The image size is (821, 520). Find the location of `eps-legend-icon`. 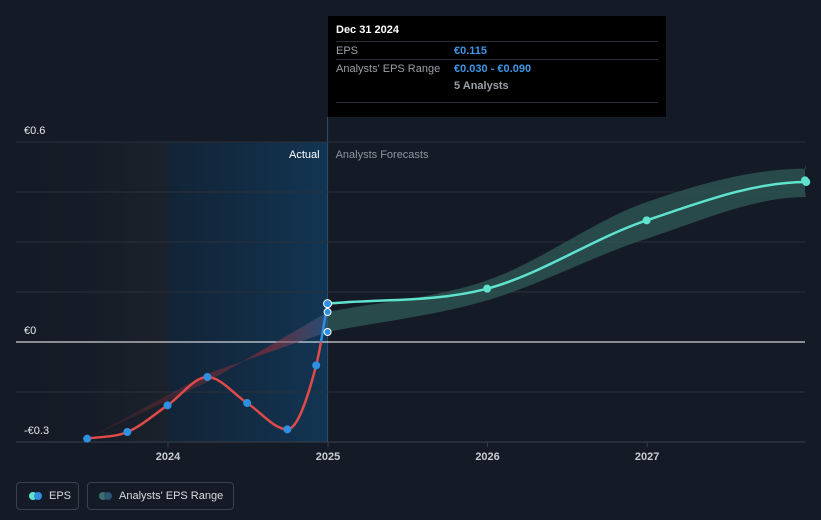

eps-legend-icon is located at coordinates (35, 496).